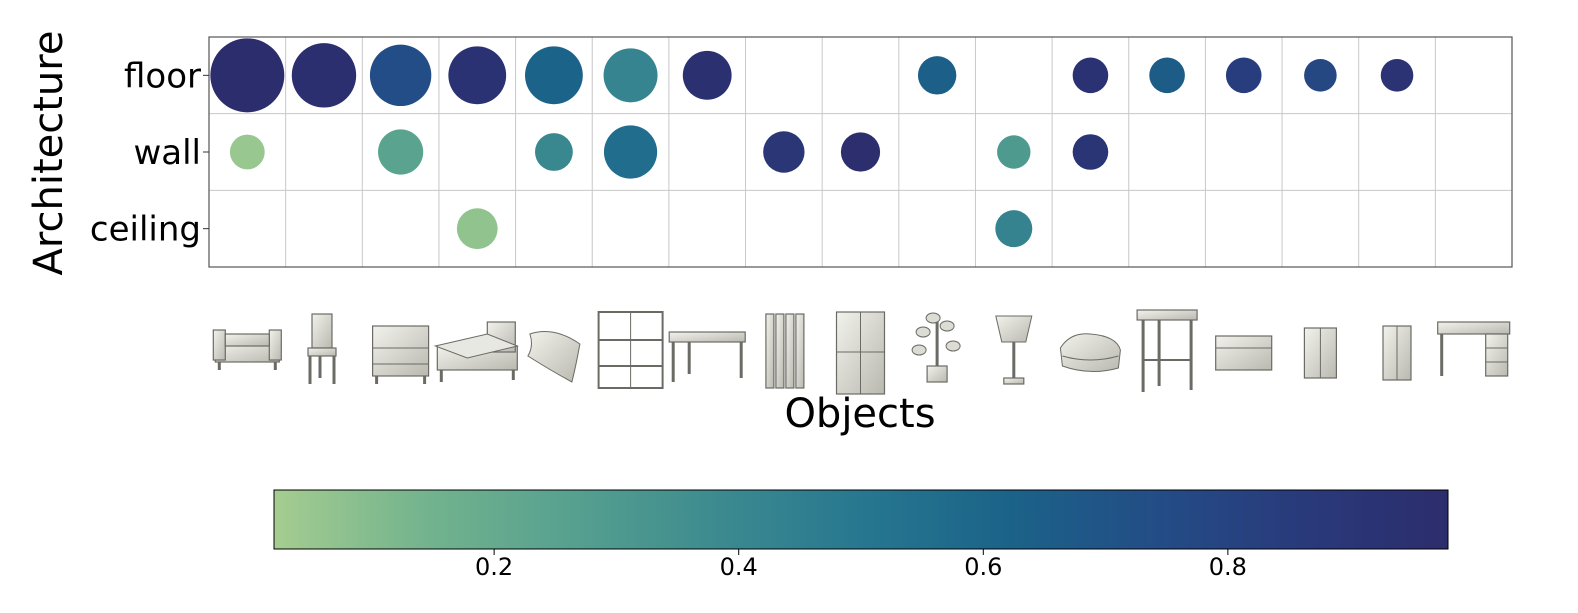 Image resolution: width=1578 pixels, height=613 pixels. I want to click on object-thumbnails, so click(861, 352).